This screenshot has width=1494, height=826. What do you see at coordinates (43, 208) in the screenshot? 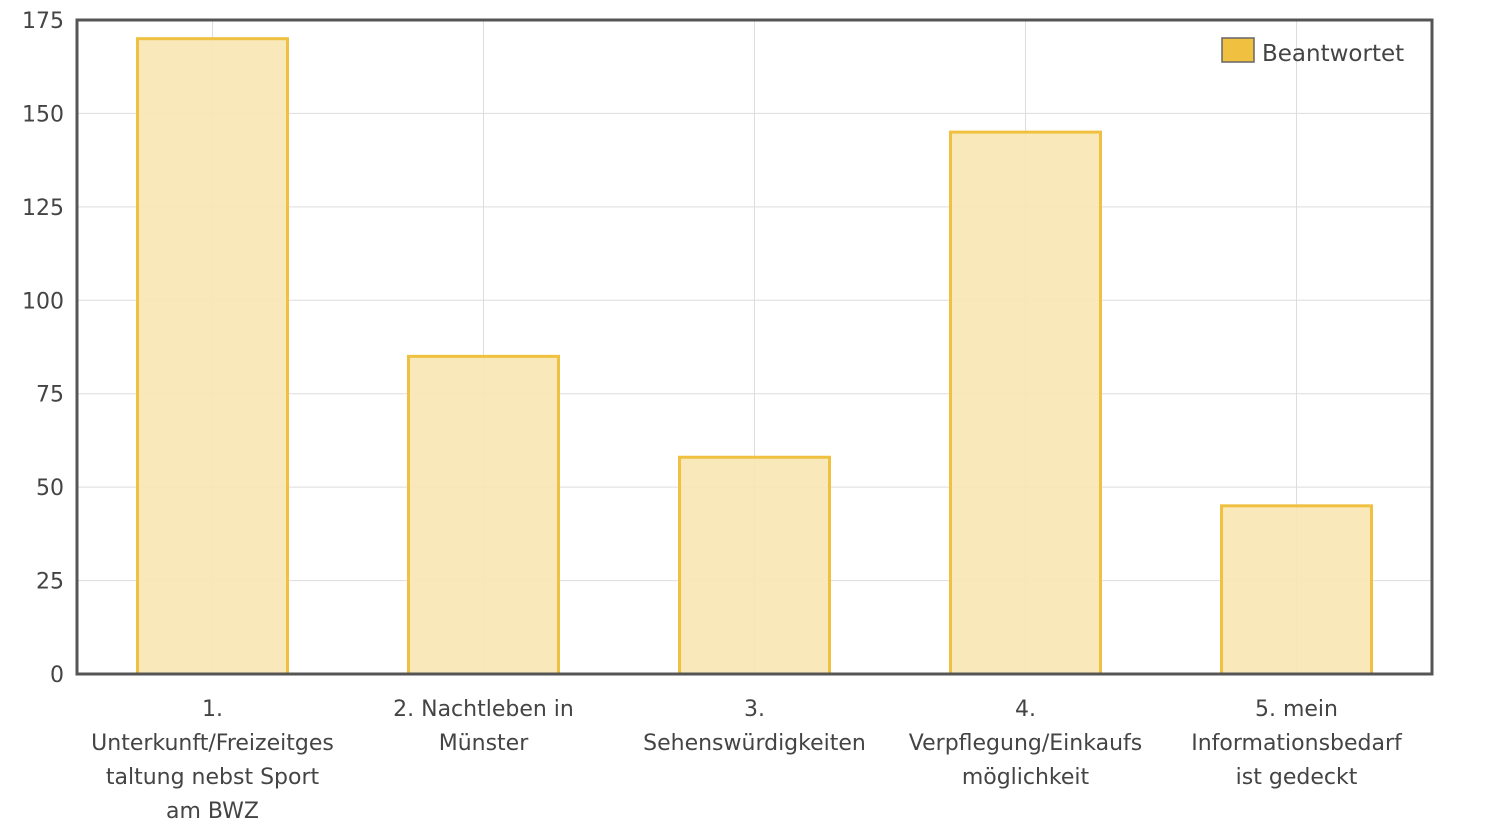
I see `y-tick-label: 125` at bounding box center [43, 208].